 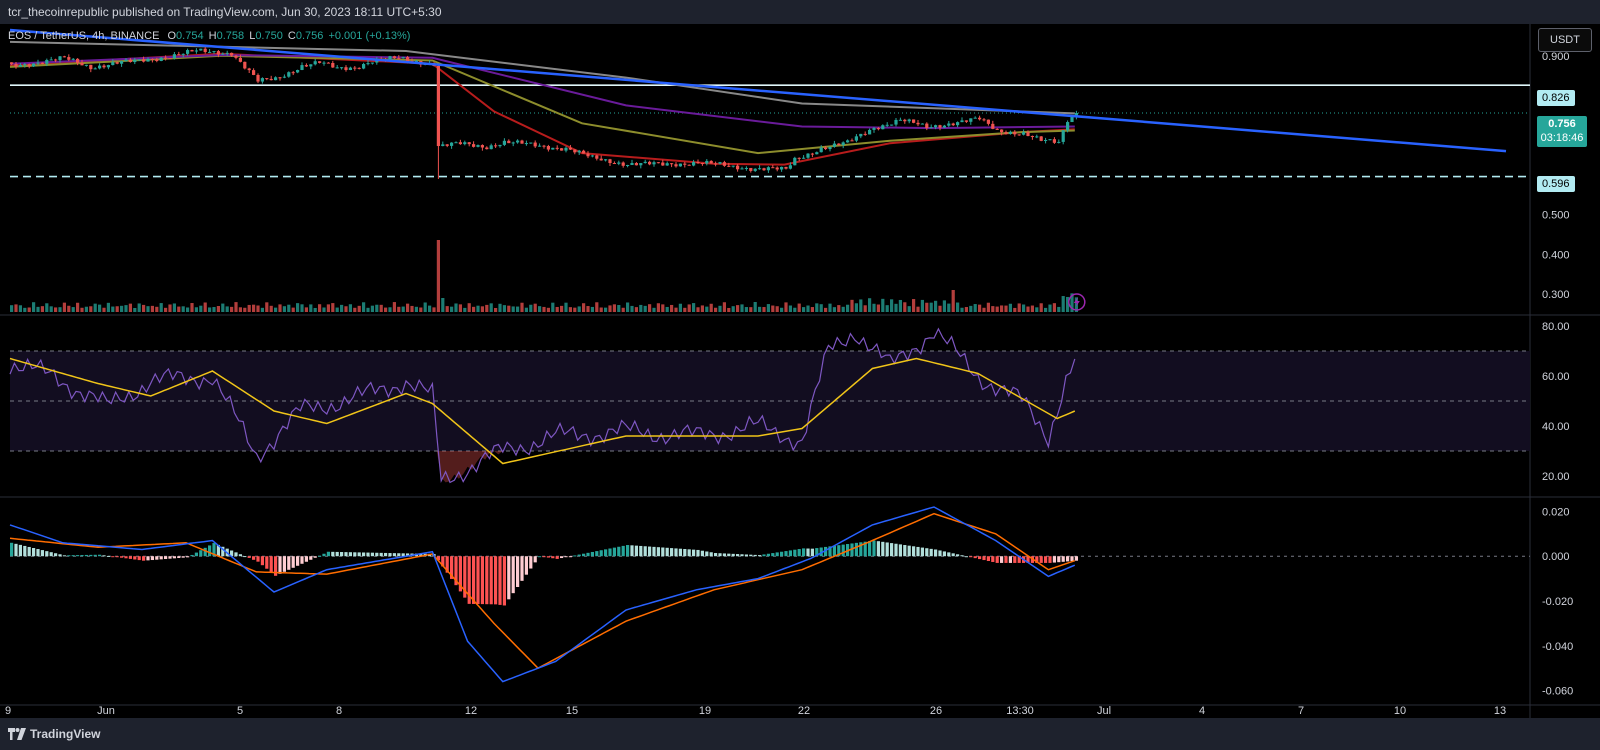 I want to click on tradingview-logo: TradingView, so click(x=54, y=734).